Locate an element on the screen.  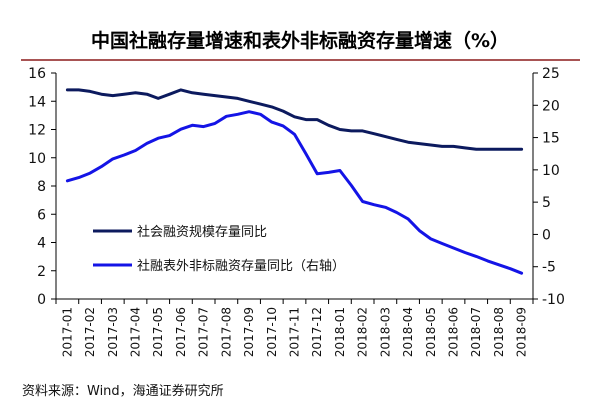
y-right-tick-label: 10 is located at coordinates (551, 171).